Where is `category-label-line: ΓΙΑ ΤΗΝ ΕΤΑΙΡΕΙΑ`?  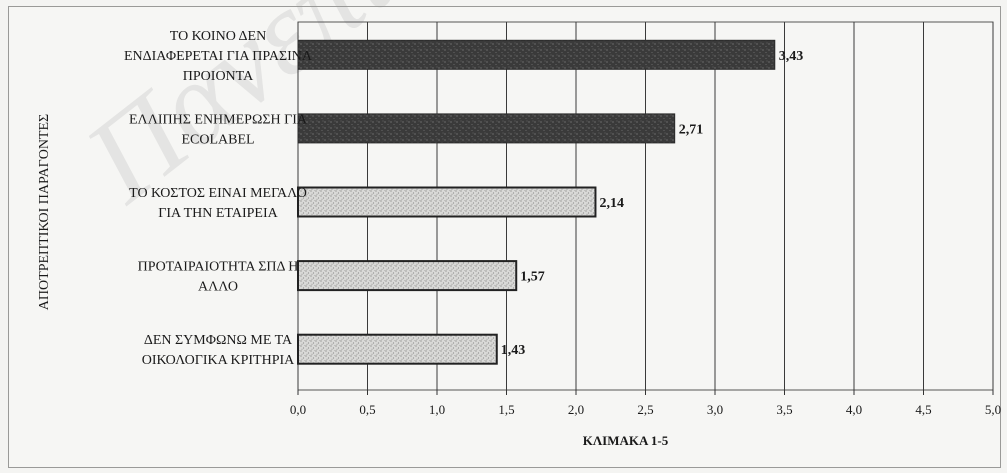 category-label-line: ΓΙΑ ΤΗΝ ΕΤΑΙΡΕΙΑ is located at coordinates (218, 213).